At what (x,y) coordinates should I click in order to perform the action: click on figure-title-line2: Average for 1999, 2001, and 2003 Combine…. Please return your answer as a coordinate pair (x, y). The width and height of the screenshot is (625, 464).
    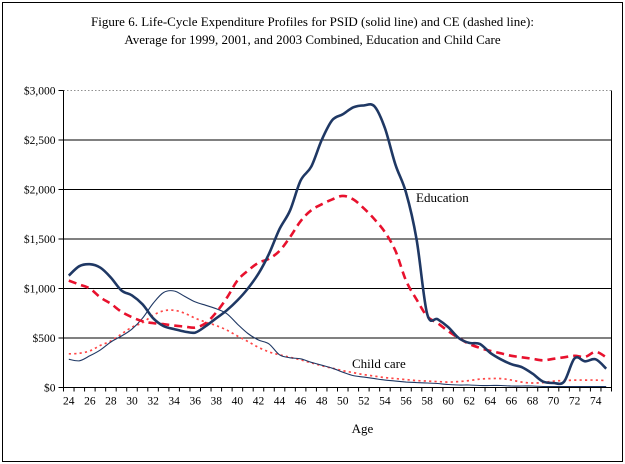
    Looking at the image, I should click on (312, 39).